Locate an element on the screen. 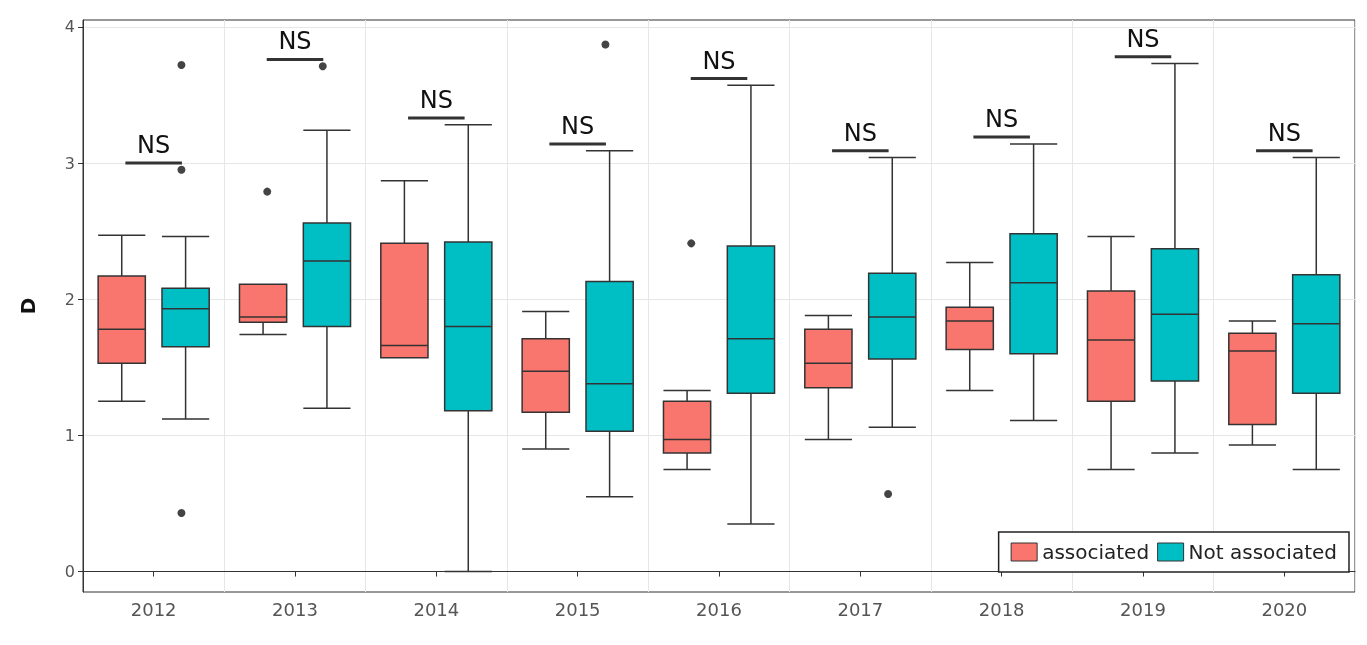  x-tick-label: 2016 is located at coordinates (719, 609).